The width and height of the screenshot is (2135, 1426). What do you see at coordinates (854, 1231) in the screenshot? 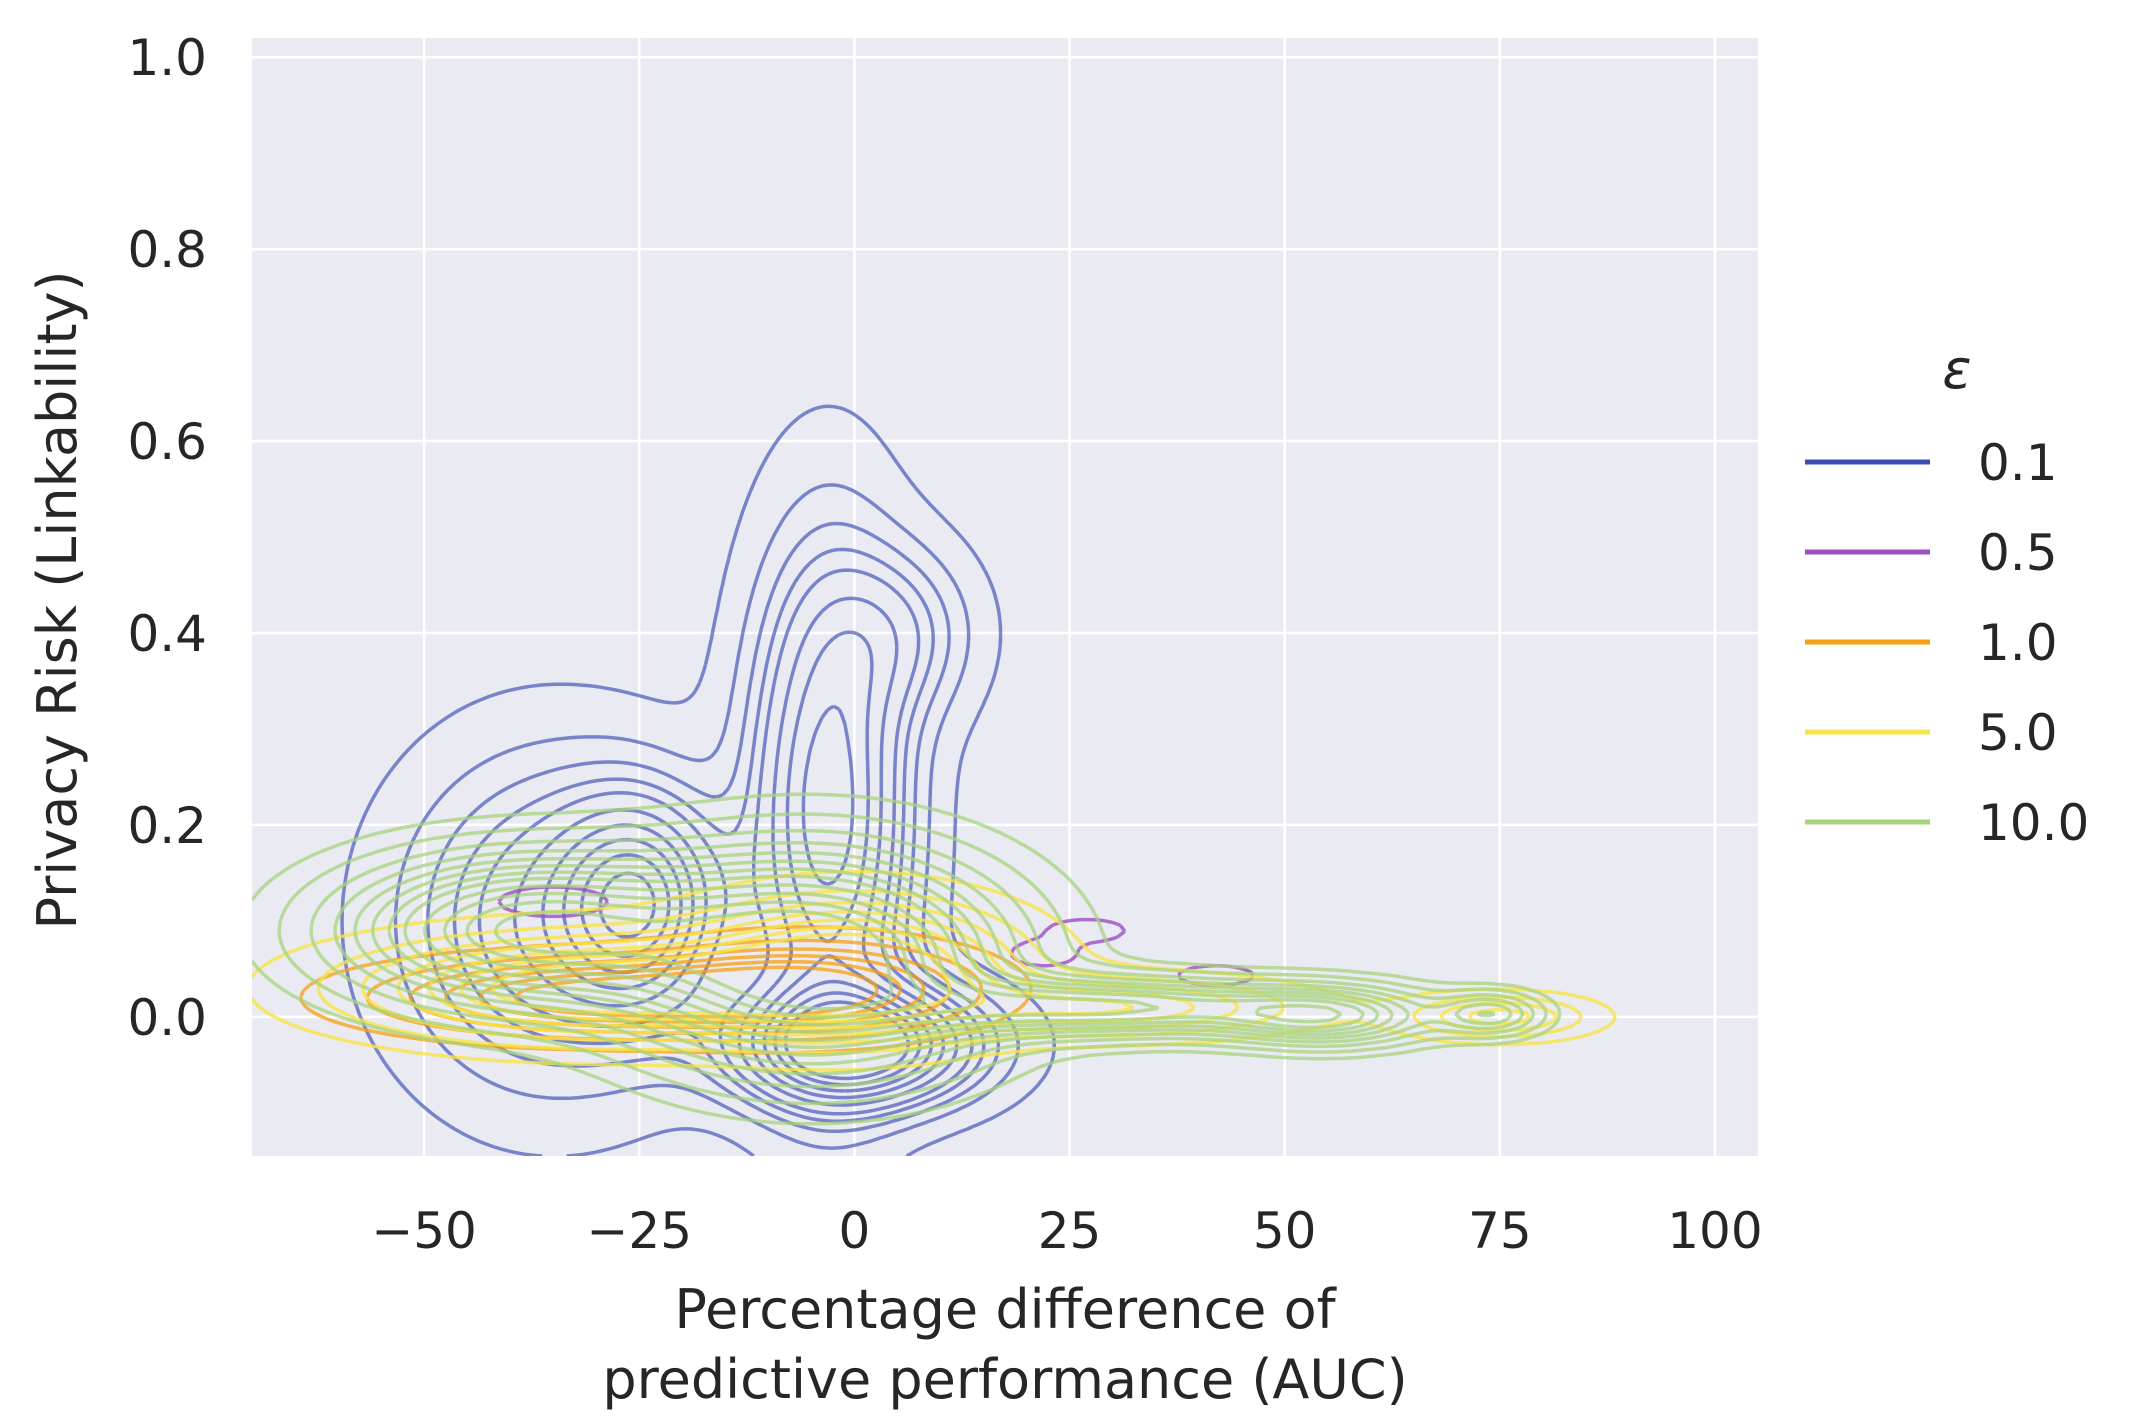
I see `x-tick-label: 0` at bounding box center [854, 1231].